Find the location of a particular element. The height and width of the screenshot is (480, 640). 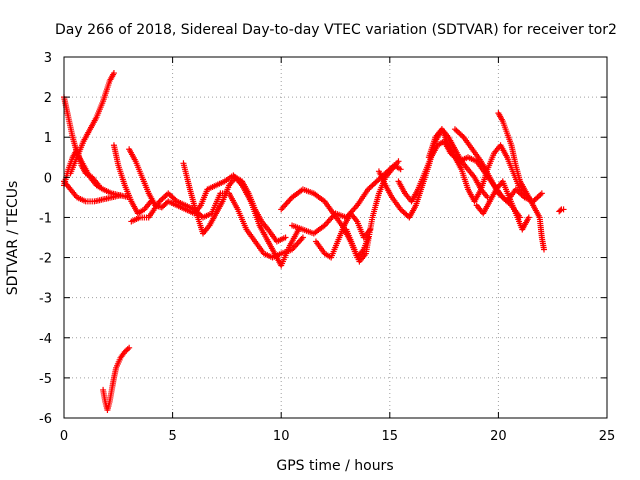

x-axis-label: GPS time / hours is located at coordinates (334, 466).